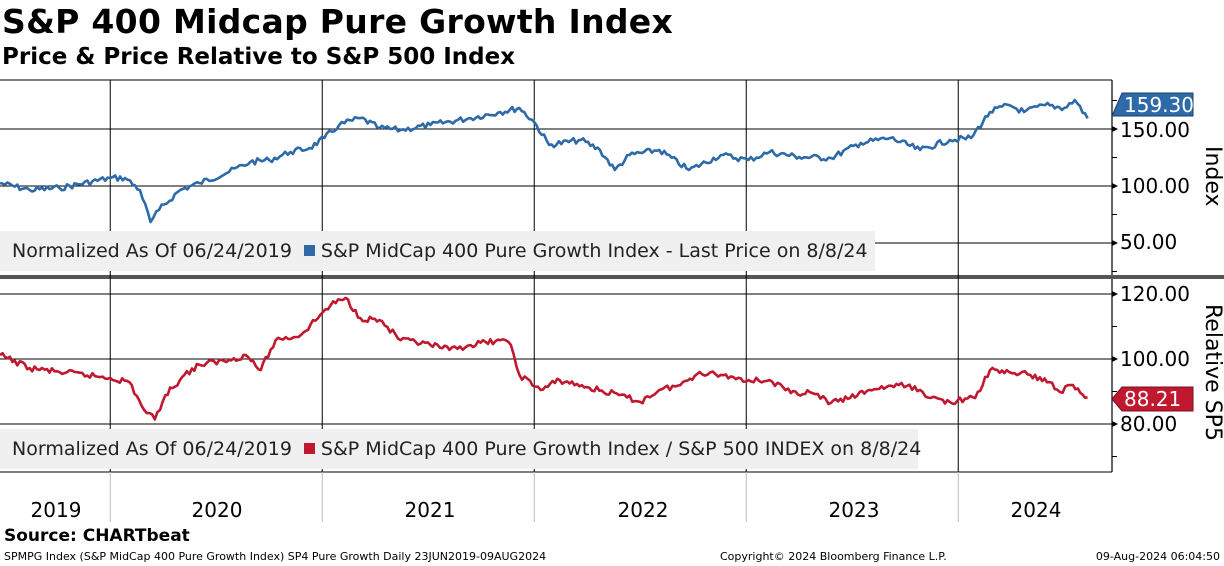 This screenshot has height=566, width=1224. Describe the element at coordinates (56, 510) in the screenshot. I see `x-tick-label: 2019` at that location.